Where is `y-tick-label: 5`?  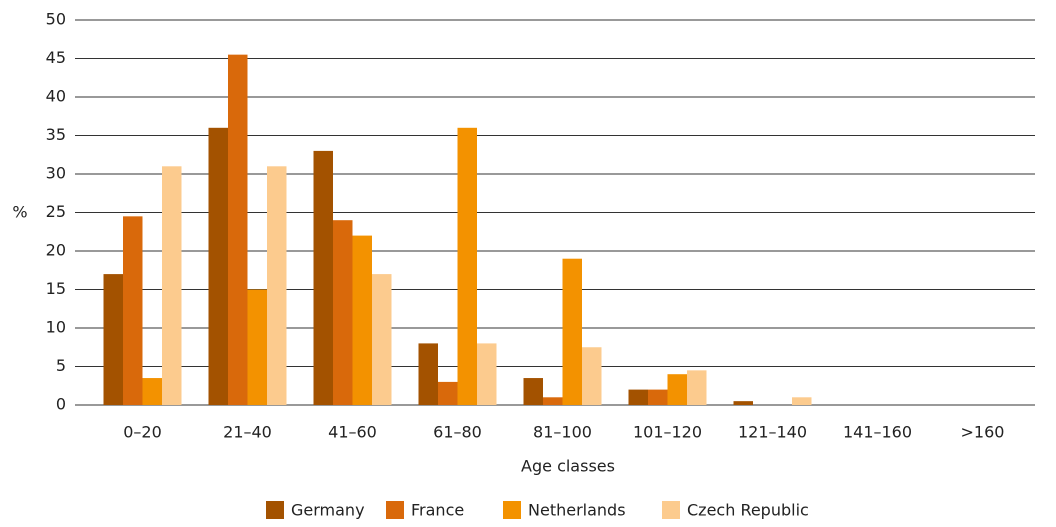
y-tick-label: 5 is located at coordinates (61, 365).